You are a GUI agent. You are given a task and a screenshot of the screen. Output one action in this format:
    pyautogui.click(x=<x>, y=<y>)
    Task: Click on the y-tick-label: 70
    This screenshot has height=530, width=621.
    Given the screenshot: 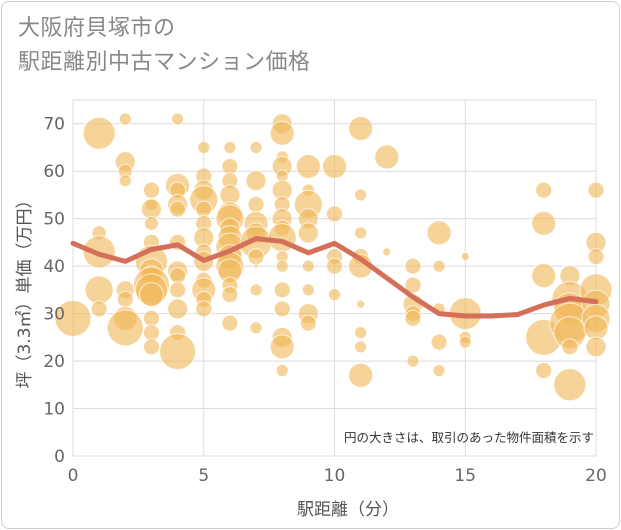 What is the action you would take?
    pyautogui.click(x=54, y=125)
    